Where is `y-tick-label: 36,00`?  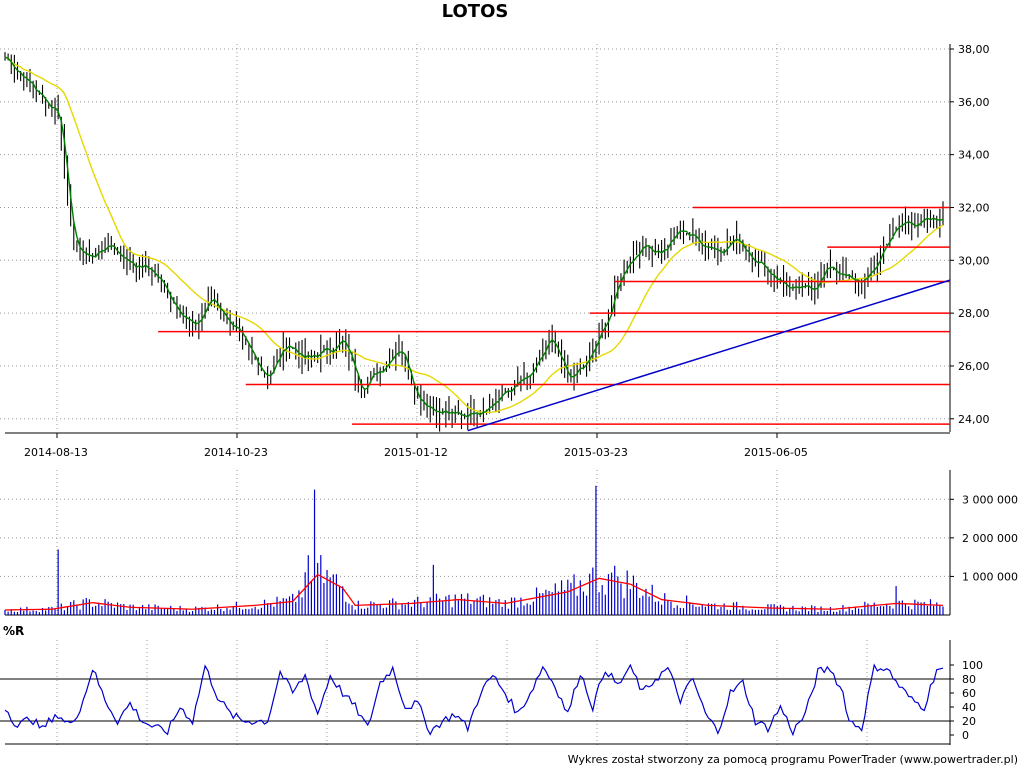
y-tick-label: 36,00 is located at coordinates (974, 102).